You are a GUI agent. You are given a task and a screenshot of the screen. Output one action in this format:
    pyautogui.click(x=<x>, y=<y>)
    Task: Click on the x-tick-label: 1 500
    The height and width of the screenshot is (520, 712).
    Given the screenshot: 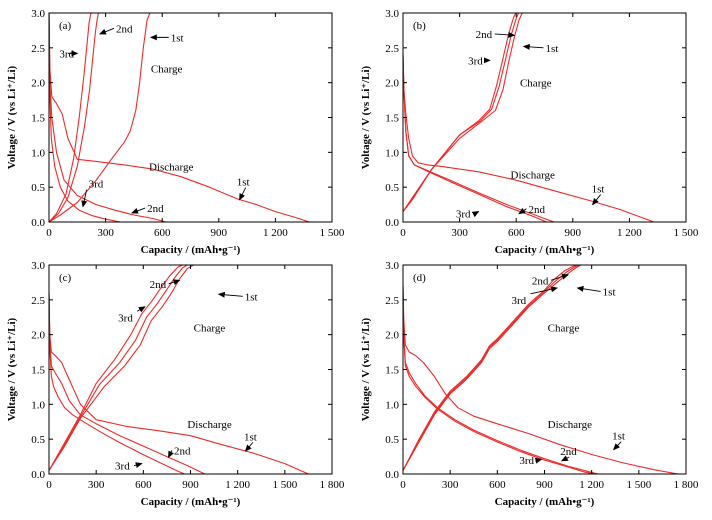 What is the action you would take?
    pyautogui.click(x=284, y=485)
    